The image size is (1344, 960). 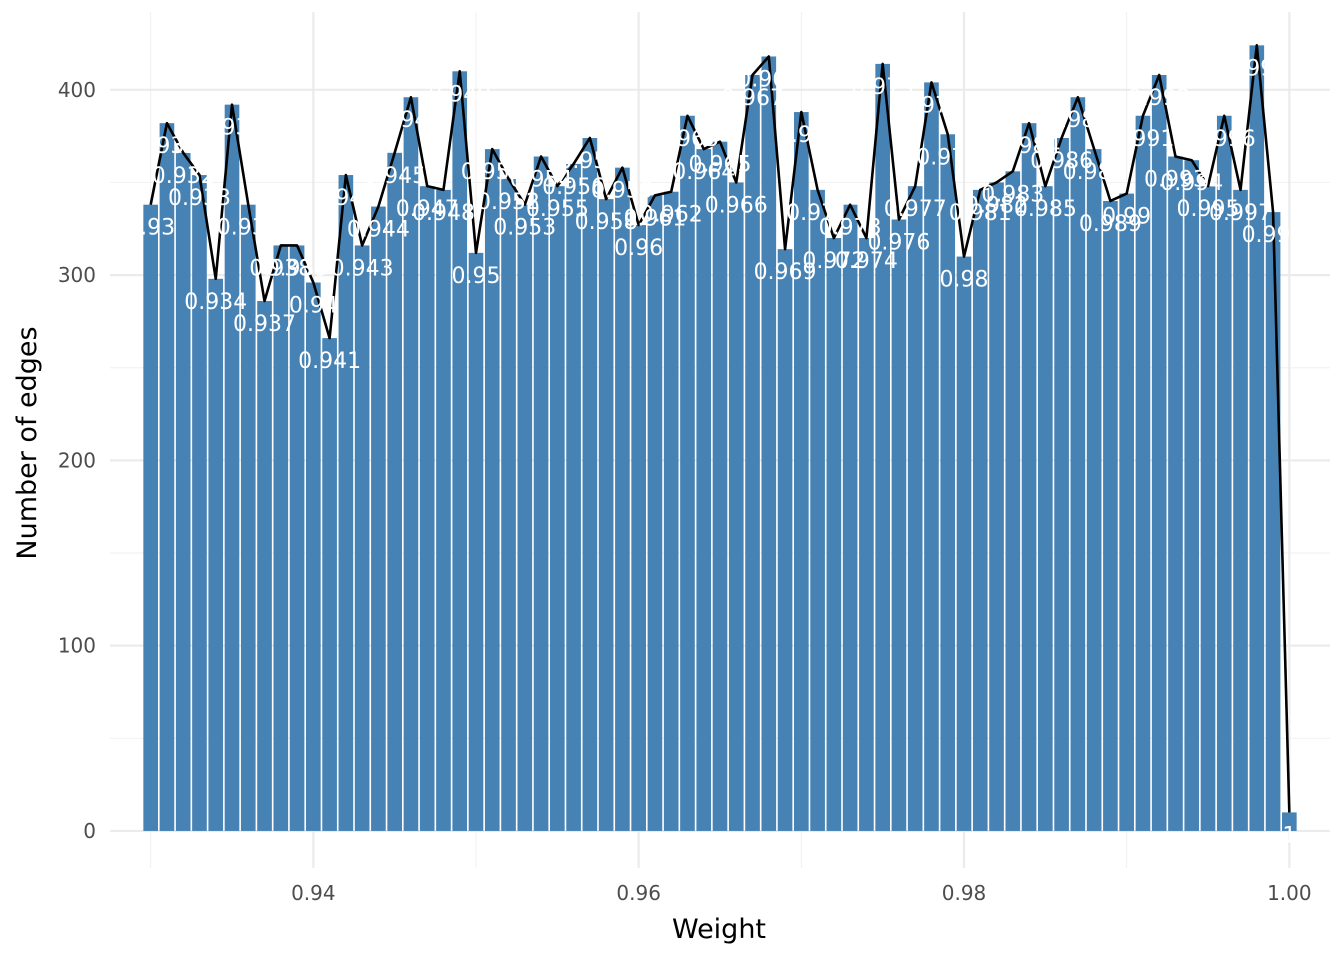 I want to click on bar-label: 0.971, so click(x=817, y=213).